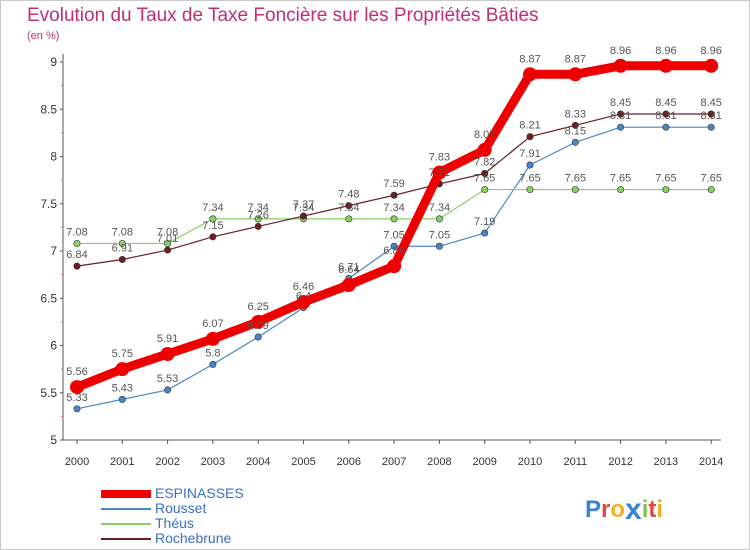 The height and width of the screenshot is (550, 750). I want to click on data-label-espinasses: 6.84, so click(393, 251).